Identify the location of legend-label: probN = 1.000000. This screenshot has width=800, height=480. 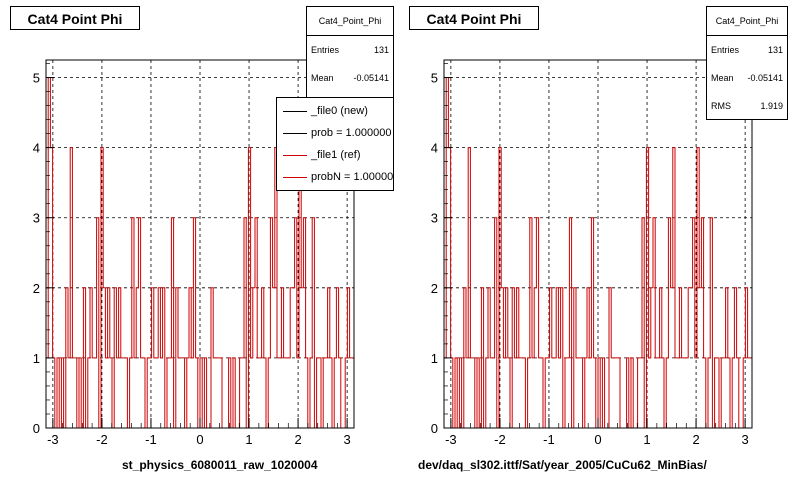
(352, 177).